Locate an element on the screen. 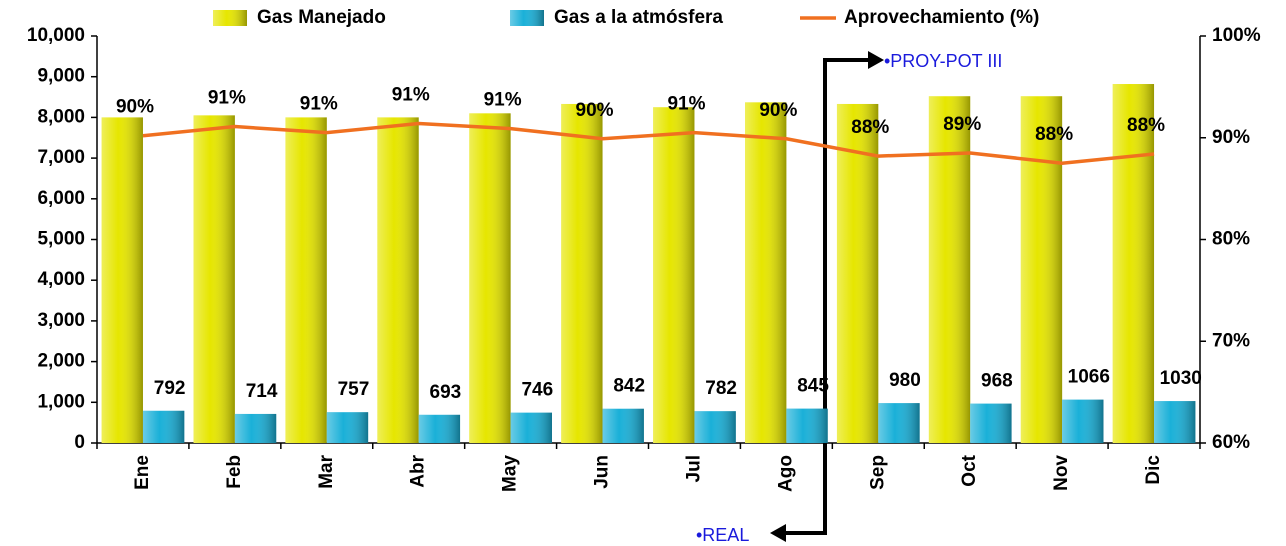 Image resolution: width=1286 pixels, height=546 pixels. value-label: 693 is located at coordinates (446, 392).